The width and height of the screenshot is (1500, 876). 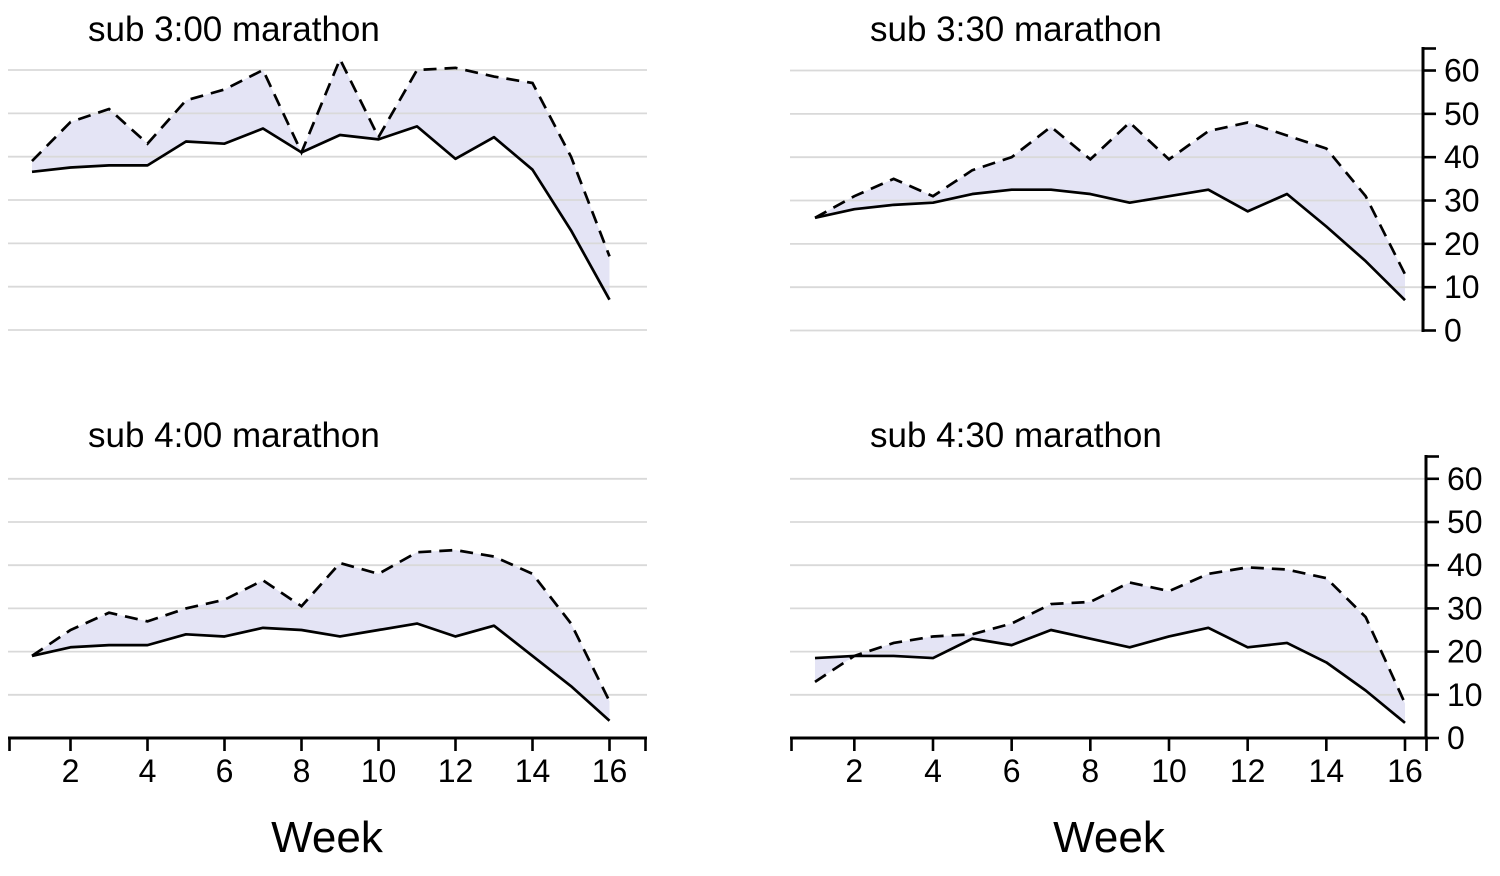 What do you see at coordinates (1016, 435) in the screenshot?
I see `chart-title-sub-430: sub 4:30 marathon` at bounding box center [1016, 435].